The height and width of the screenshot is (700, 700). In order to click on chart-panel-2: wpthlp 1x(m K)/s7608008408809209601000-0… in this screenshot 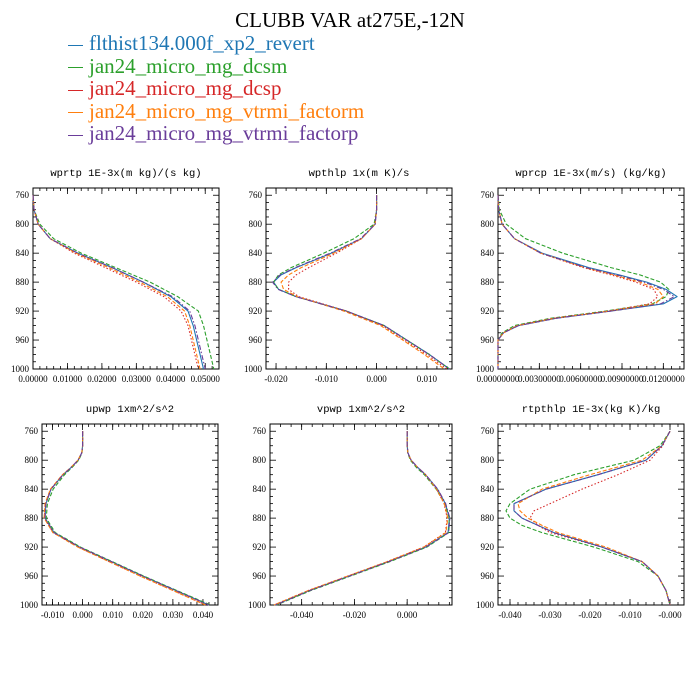, I will do `click(348, 276)`.